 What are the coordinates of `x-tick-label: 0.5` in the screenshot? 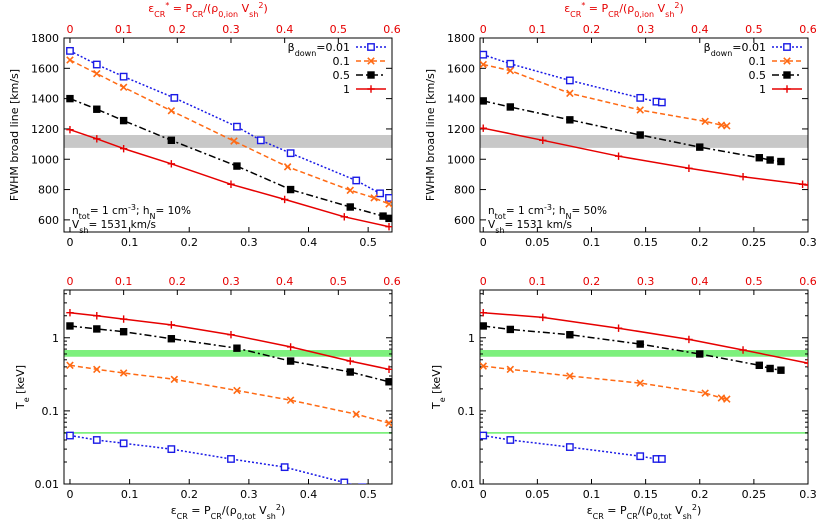 It's located at (368, 494).